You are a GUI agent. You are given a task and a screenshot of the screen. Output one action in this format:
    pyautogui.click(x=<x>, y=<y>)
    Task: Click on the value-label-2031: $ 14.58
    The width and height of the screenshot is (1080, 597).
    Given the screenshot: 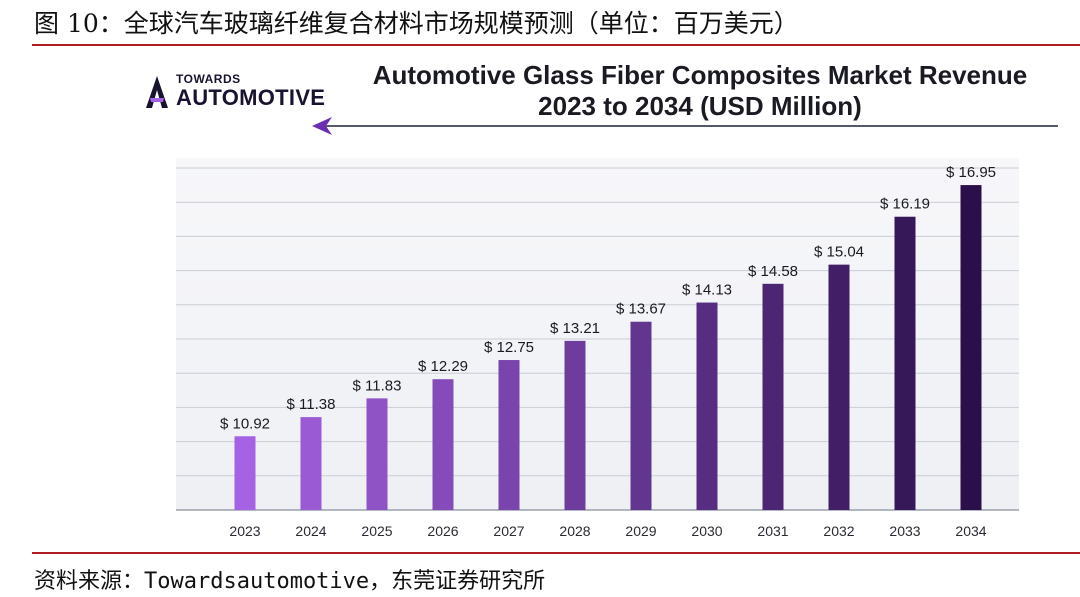 What is the action you would take?
    pyautogui.click(x=773, y=271)
    